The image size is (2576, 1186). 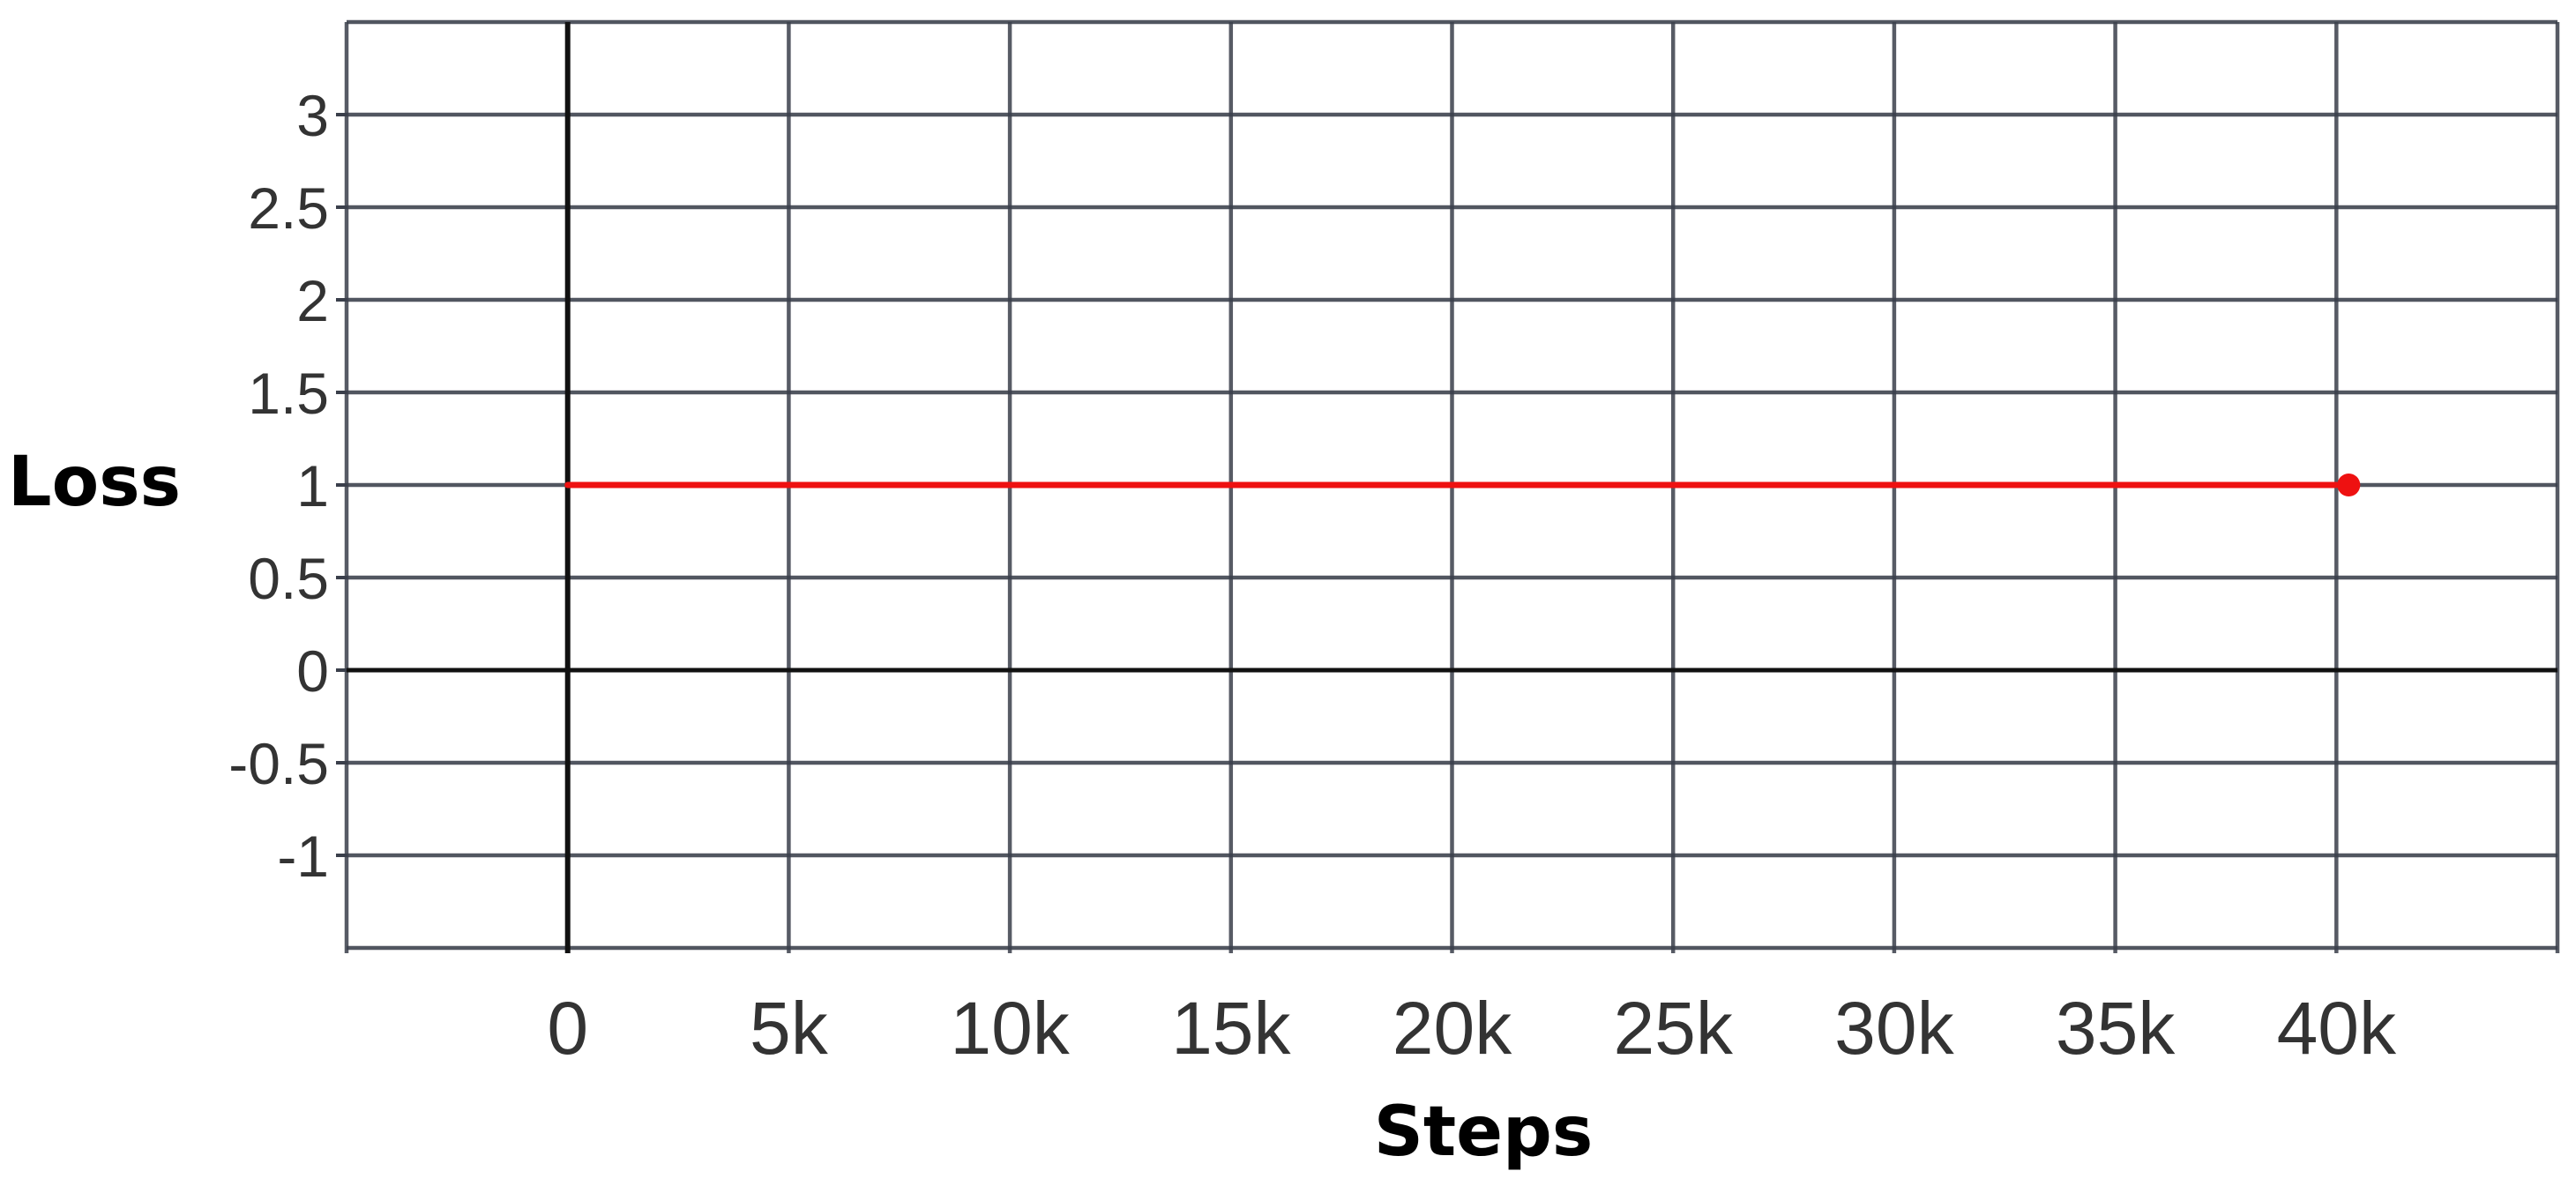 I want to click on y-tick-label: 2.5, so click(x=288, y=208).